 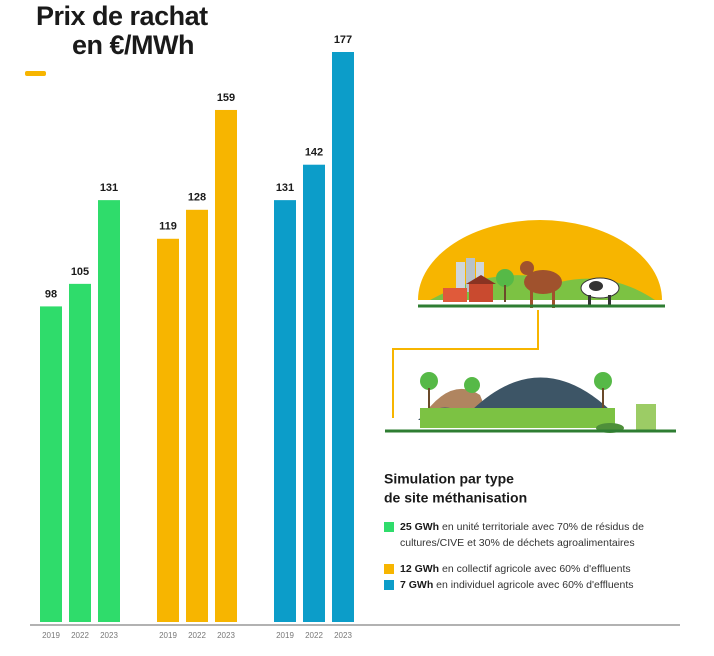 I want to click on chart-title: en €/MWh, so click(x=133, y=45).